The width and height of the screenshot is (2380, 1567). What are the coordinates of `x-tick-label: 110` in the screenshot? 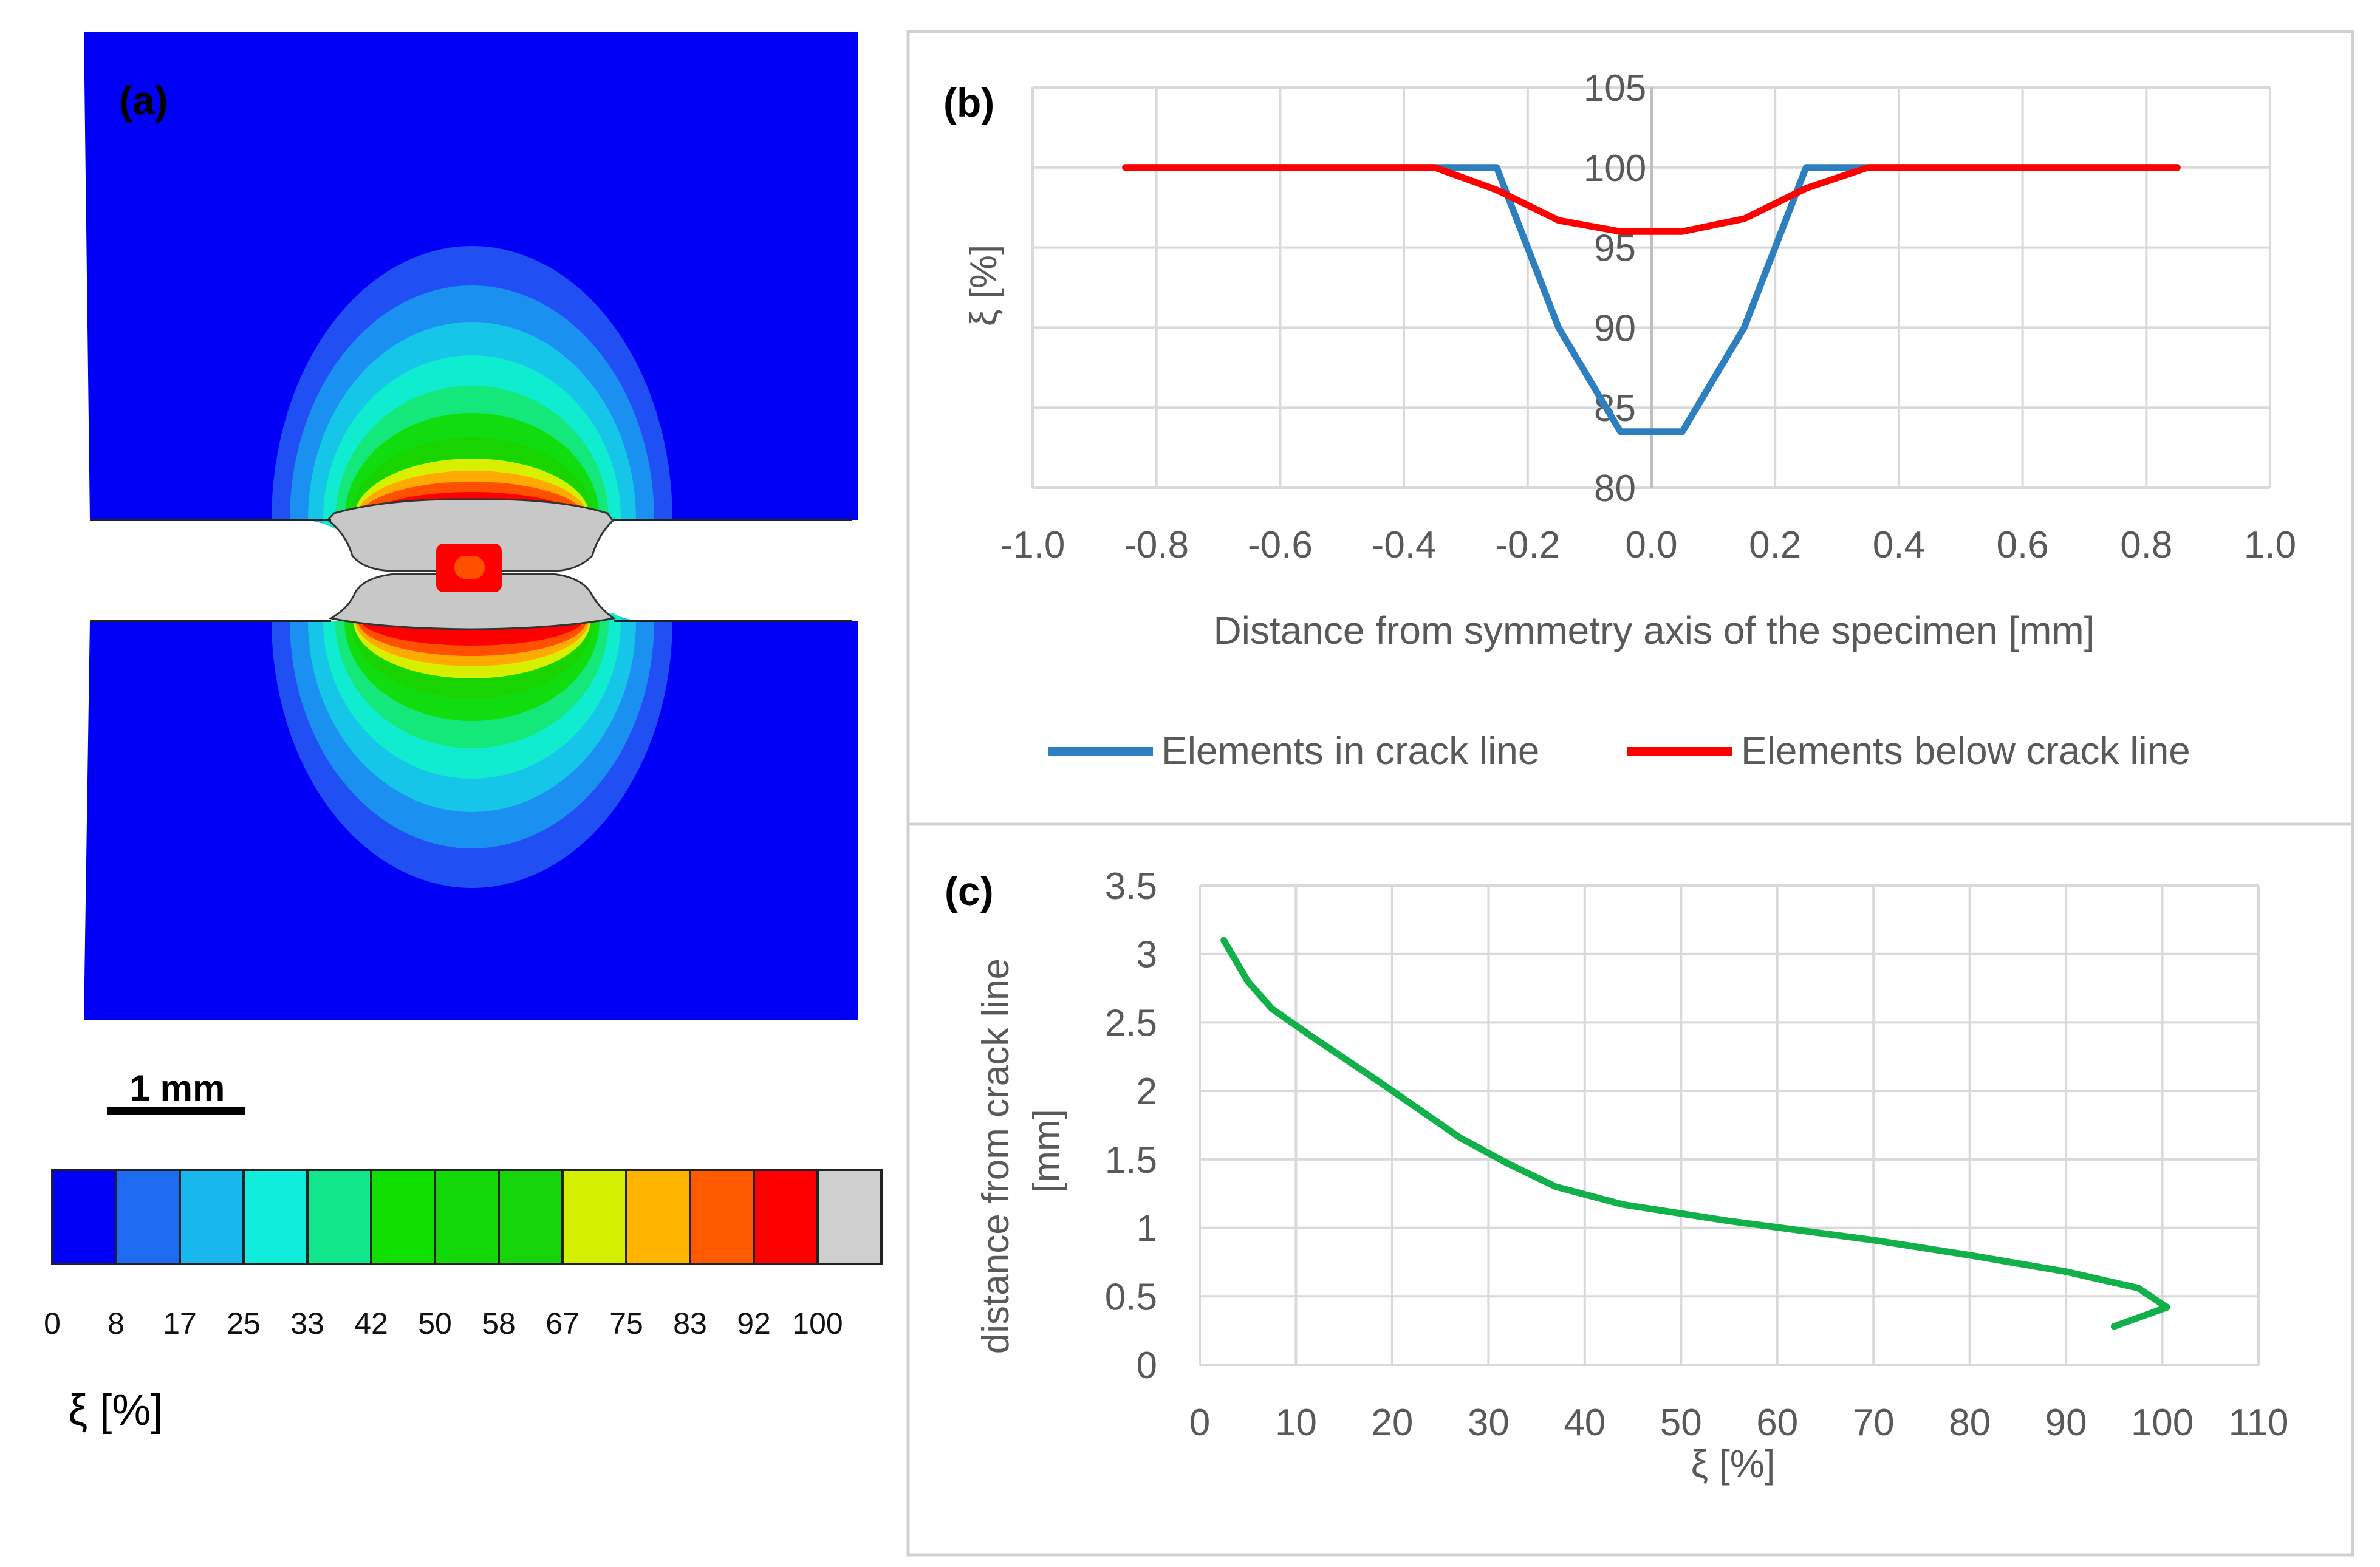 It's located at (2259, 1423).